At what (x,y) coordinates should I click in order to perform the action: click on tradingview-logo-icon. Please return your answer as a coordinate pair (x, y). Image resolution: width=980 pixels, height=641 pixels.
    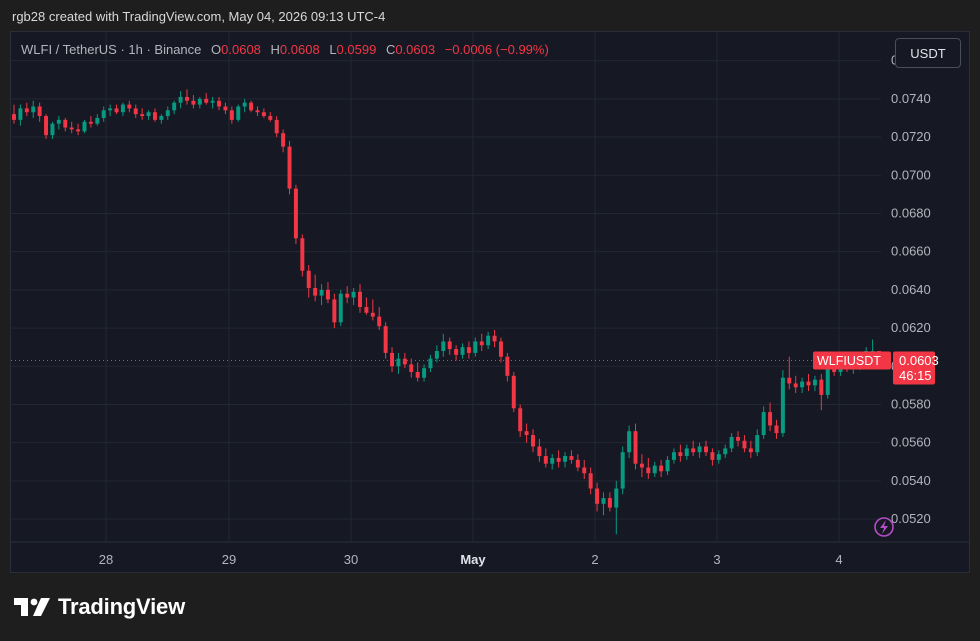
    Looking at the image, I should click on (32, 607).